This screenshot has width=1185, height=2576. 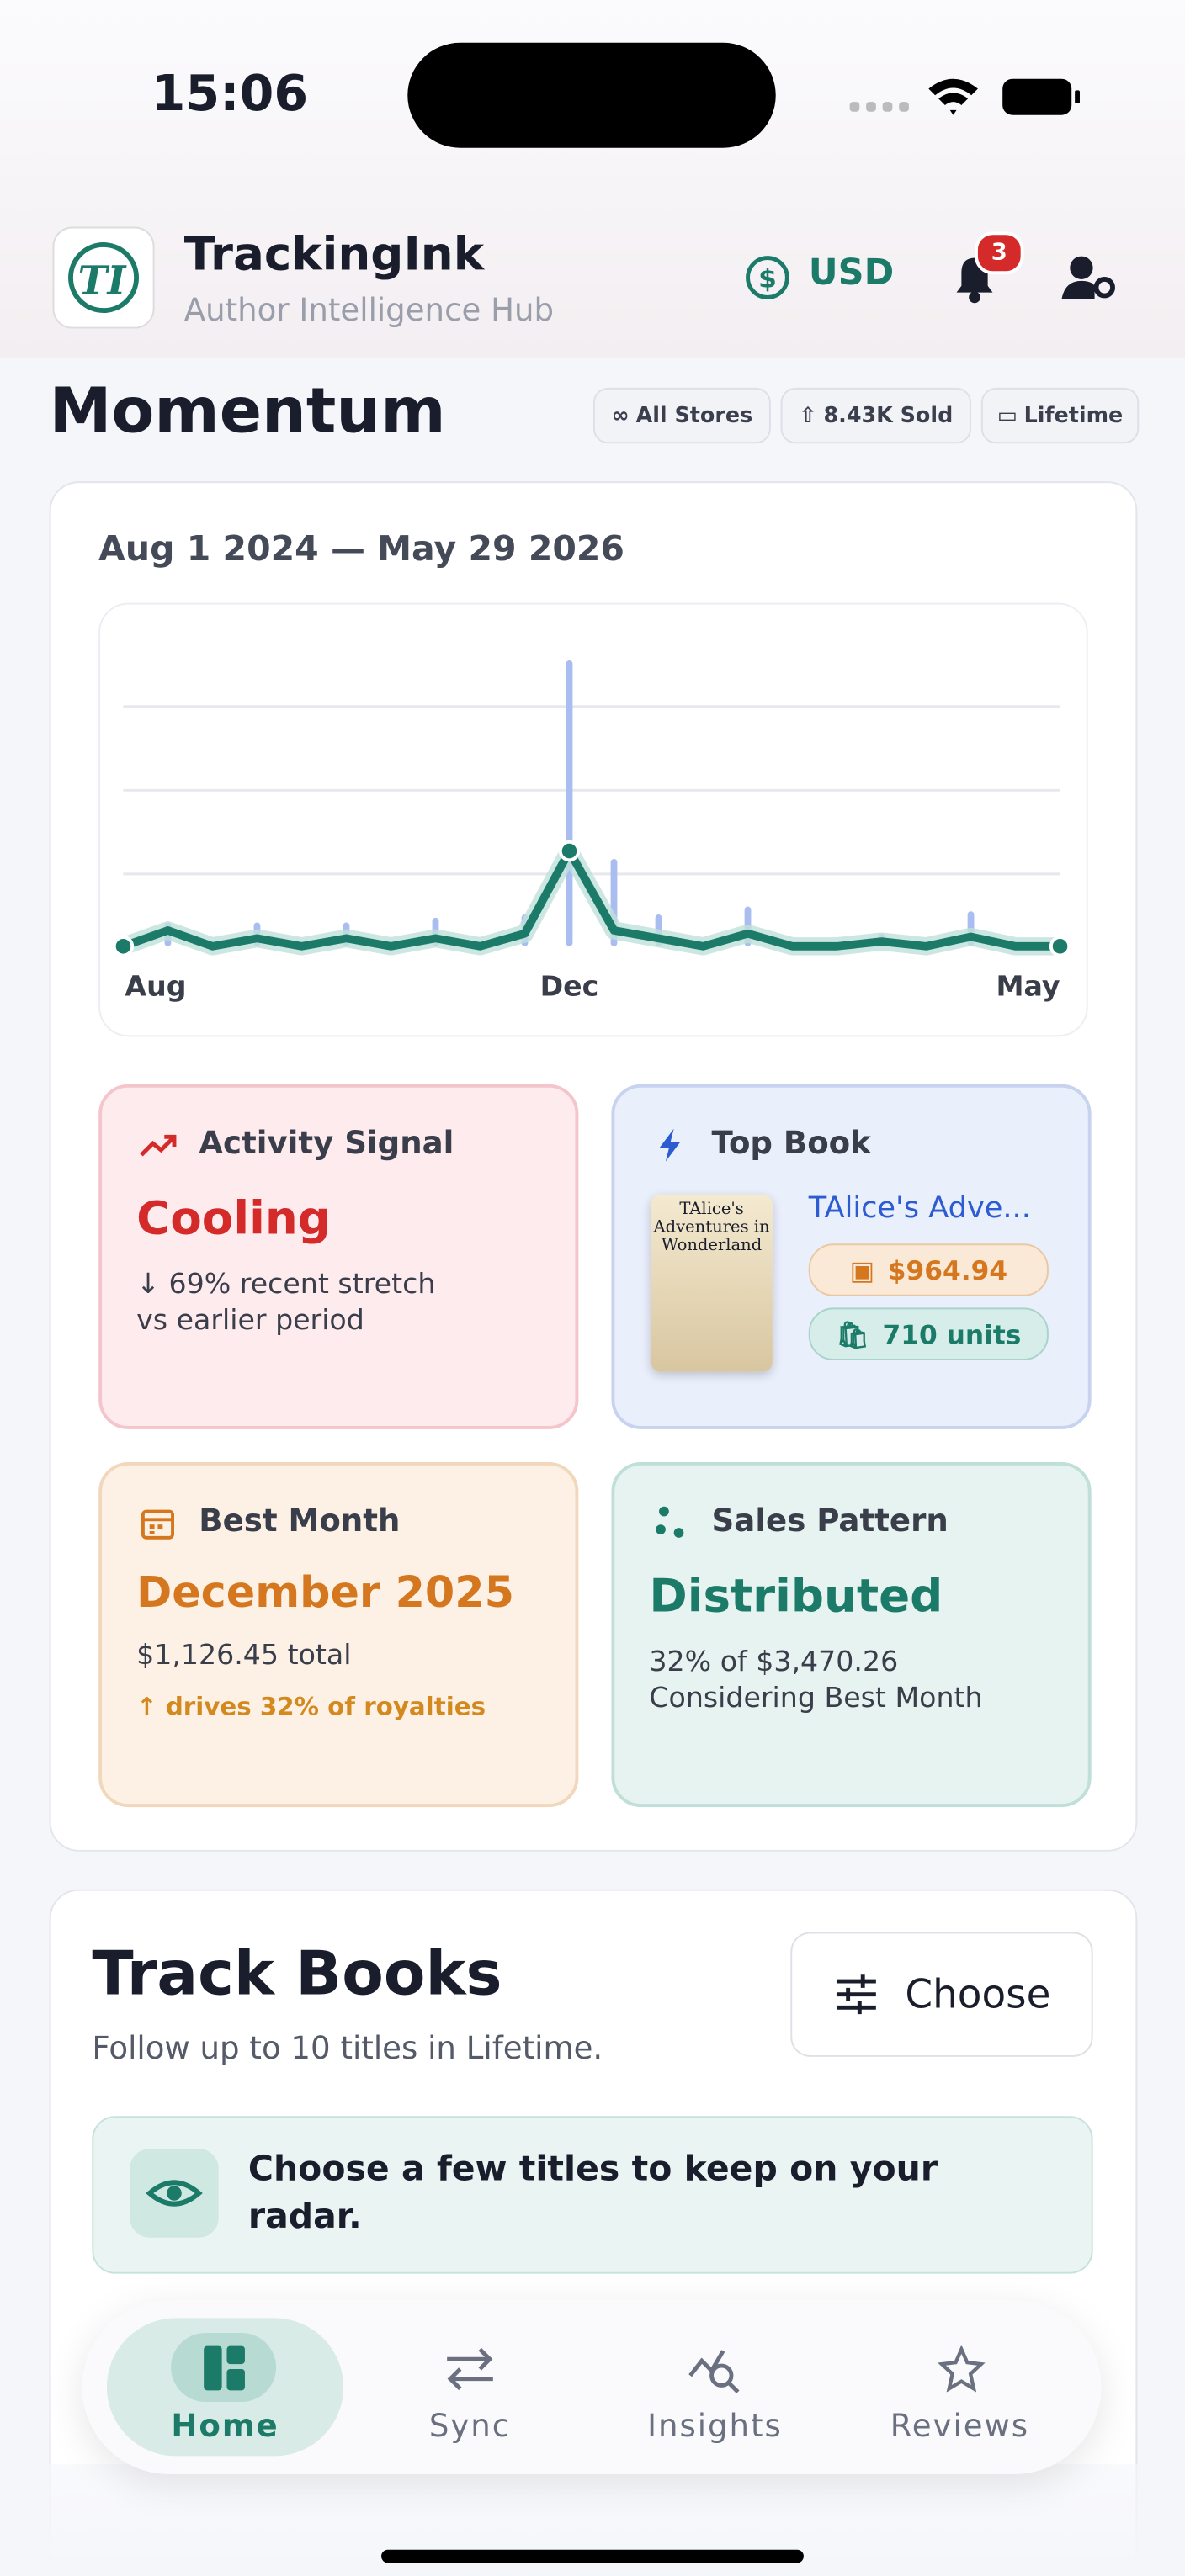 I want to click on status-icons, so click(x=964, y=96).